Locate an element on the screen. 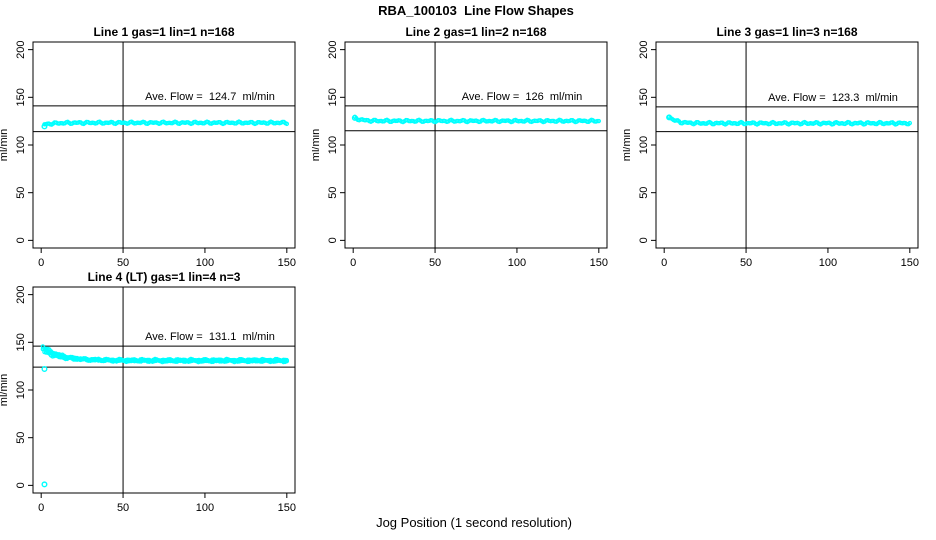 The height and width of the screenshot is (540, 936). ave-flow-annotation: Ave. Flow = 124.7 ml/min is located at coordinates (210, 97).